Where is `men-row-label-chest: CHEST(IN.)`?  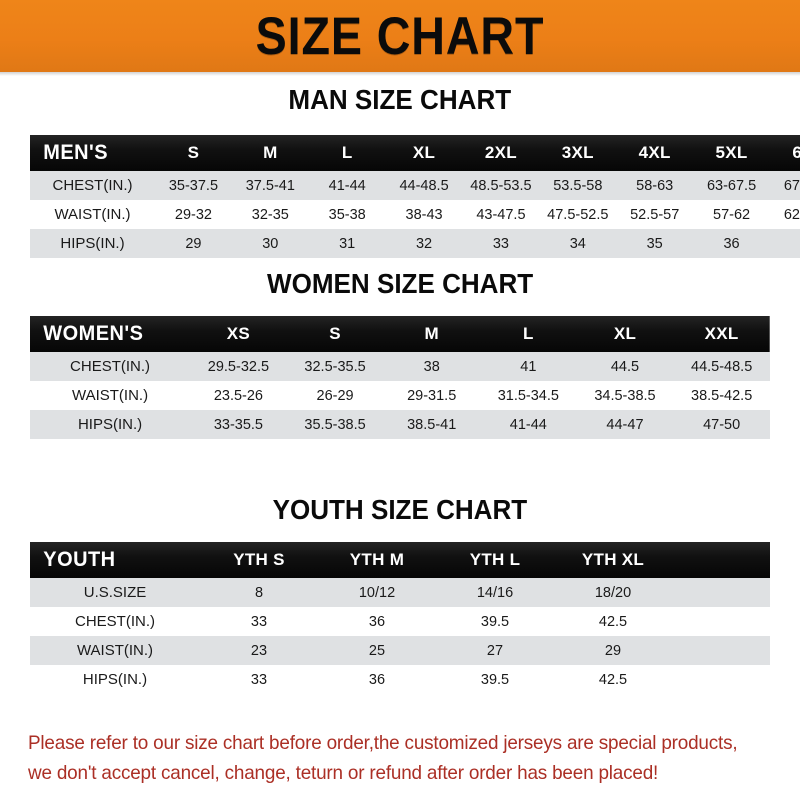 men-row-label-chest: CHEST(IN.) is located at coordinates (92, 185).